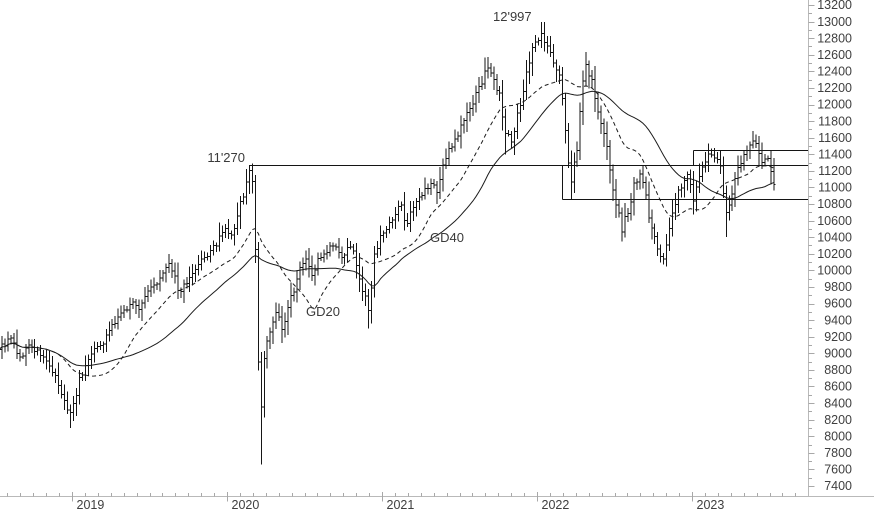  What do you see at coordinates (834, 88) in the screenshot?
I see `svg-text: 12200` at bounding box center [834, 88].